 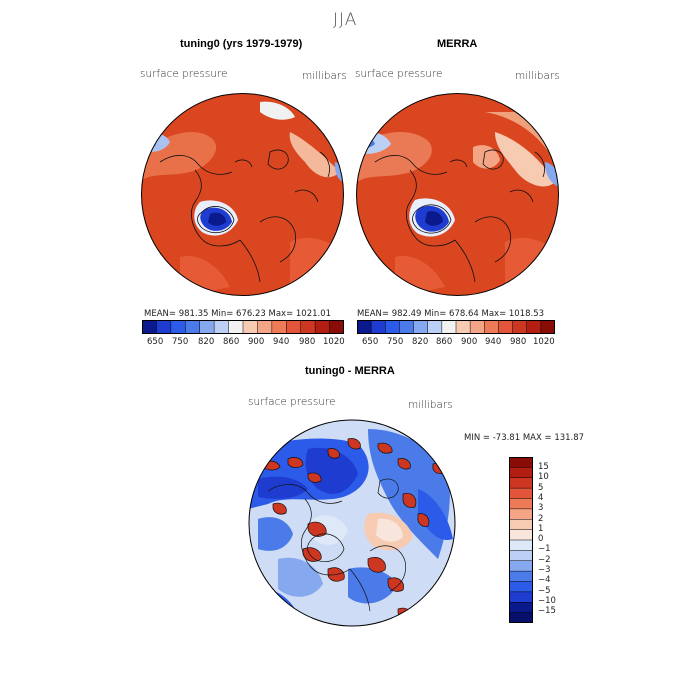 What do you see at coordinates (180, 342) in the screenshot?
I see `panel1-tick-label: 750` at bounding box center [180, 342].